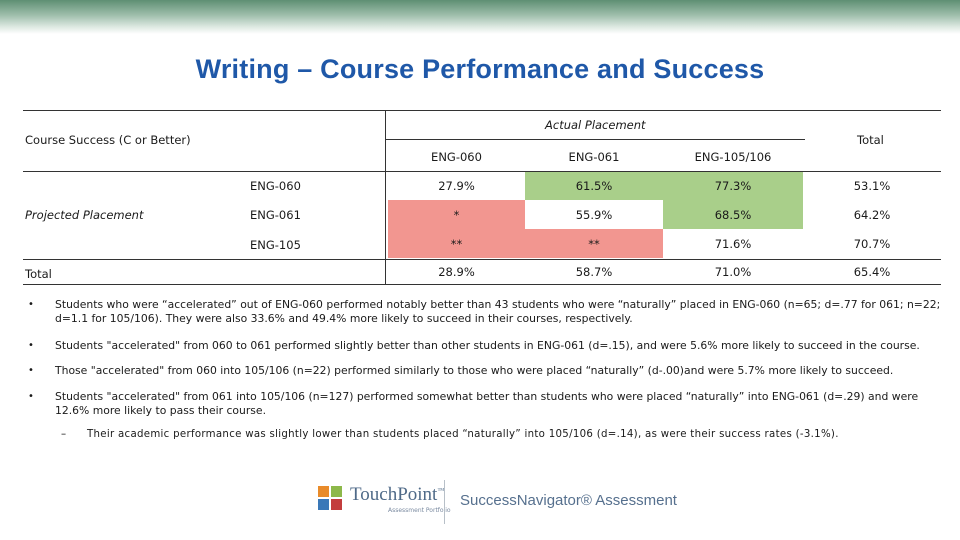 The height and width of the screenshot is (540, 960). What do you see at coordinates (385, 197) in the screenshot?
I see `vertical-divider` at bounding box center [385, 197].